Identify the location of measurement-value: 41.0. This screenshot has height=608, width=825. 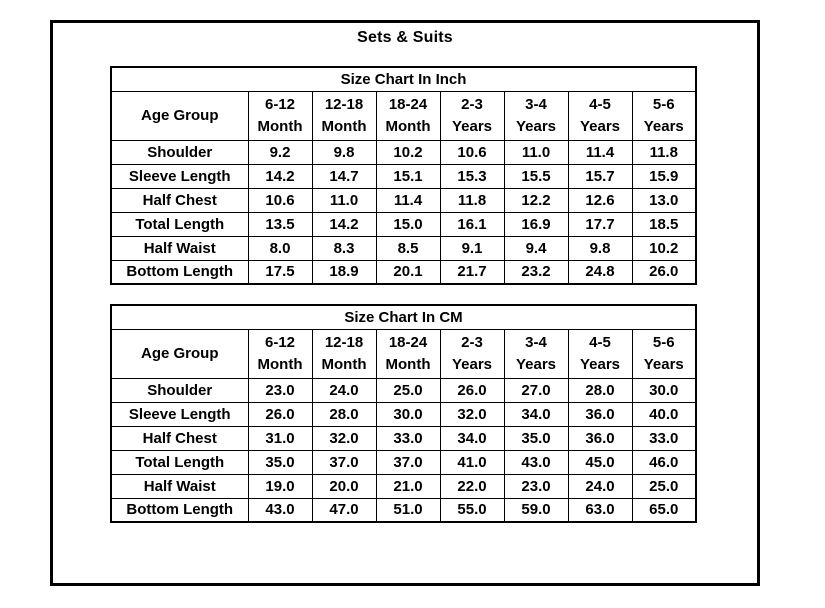
(472, 462).